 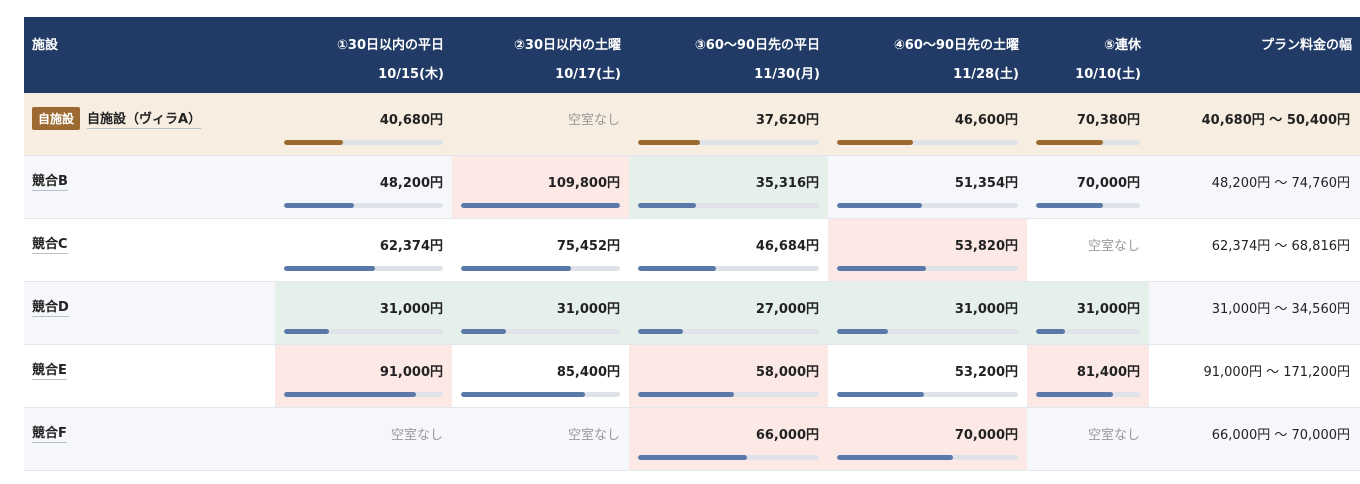 What do you see at coordinates (540, 187) in the screenshot?
I see `price-cell-inner: 109,800円` at bounding box center [540, 187].